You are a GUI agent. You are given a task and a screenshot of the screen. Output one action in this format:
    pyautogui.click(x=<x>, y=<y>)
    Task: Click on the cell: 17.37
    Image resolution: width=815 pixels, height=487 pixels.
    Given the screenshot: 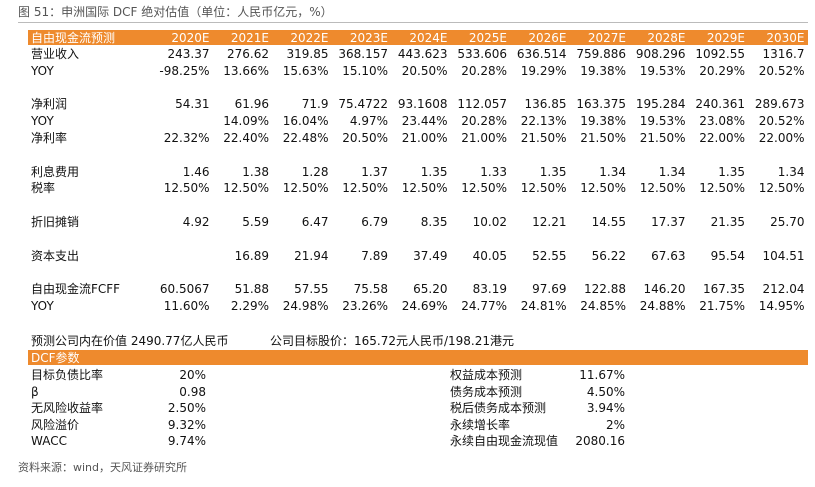 What is the action you would take?
    pyautogui.click(x=668, y=222)
    